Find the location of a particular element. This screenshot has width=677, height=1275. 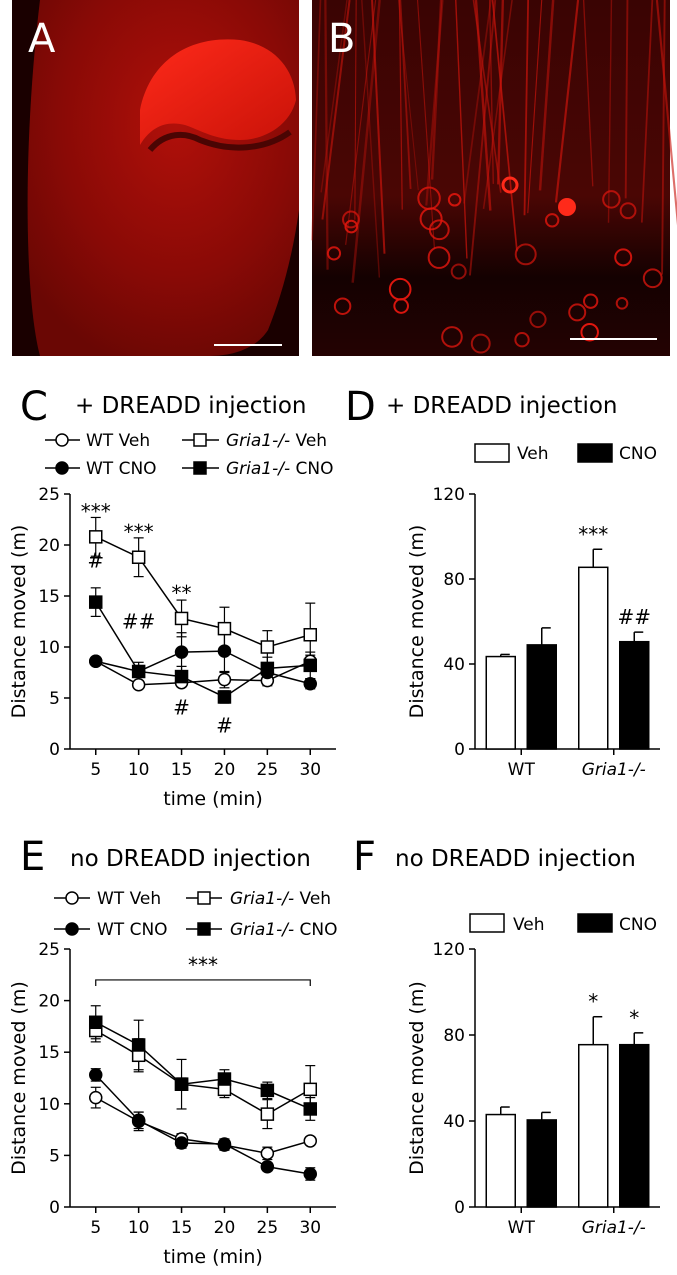

chart-f-y-tick-label: 120 is located at coordinates (449, 950).